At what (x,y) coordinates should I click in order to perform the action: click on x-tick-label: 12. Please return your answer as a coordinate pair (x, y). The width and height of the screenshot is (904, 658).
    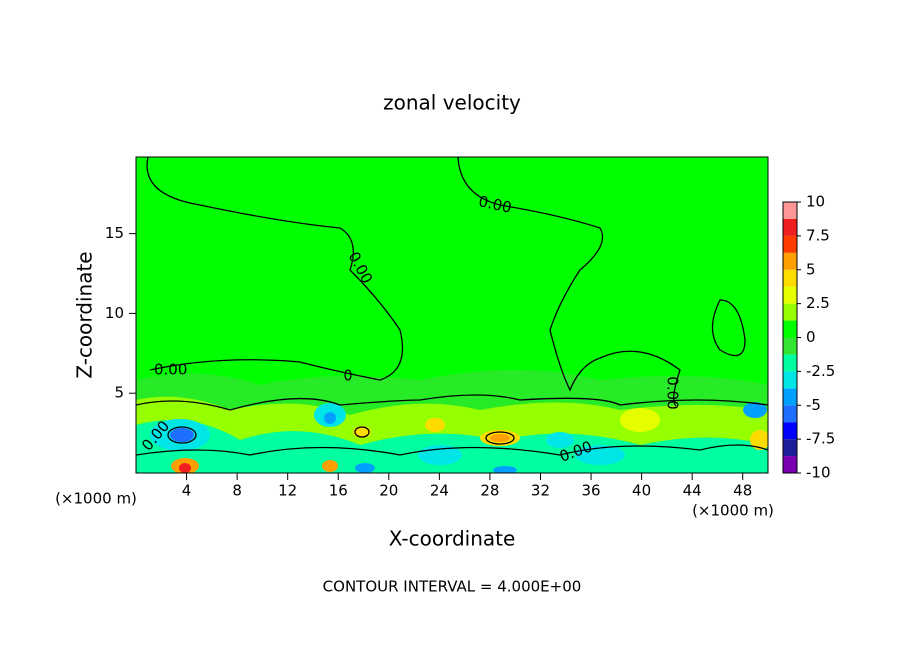
    Looking at the image, I should click on (287, 491).